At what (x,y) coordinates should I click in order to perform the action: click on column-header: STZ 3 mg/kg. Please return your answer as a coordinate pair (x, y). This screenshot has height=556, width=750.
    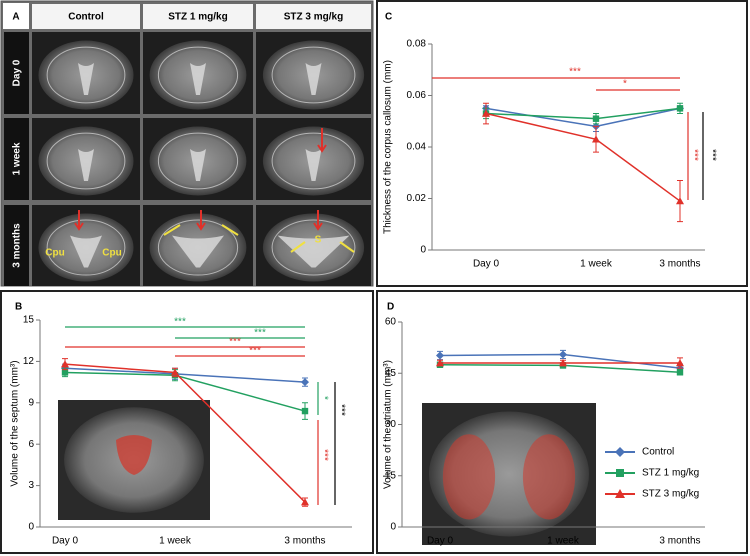
    Looking at the image, I should click on (313, 17).